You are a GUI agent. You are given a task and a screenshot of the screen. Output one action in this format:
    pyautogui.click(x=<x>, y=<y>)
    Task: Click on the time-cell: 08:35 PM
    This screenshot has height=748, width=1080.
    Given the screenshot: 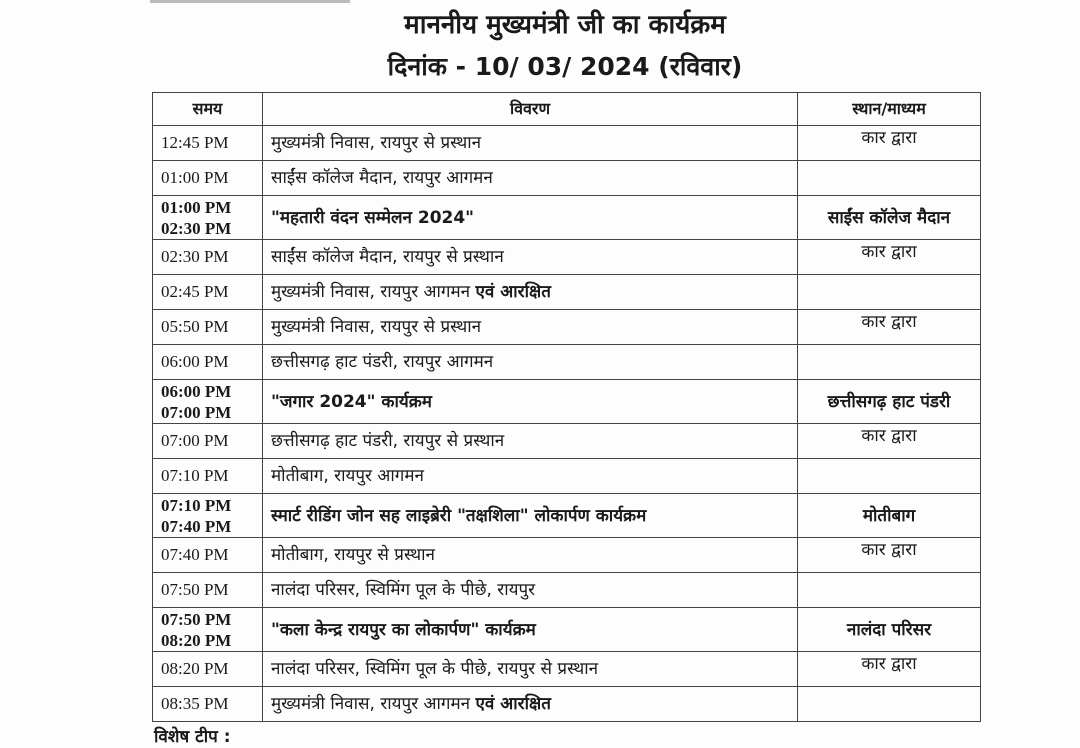 What is the action you would take?
    pyautogui.click(x=207, y=704)
    